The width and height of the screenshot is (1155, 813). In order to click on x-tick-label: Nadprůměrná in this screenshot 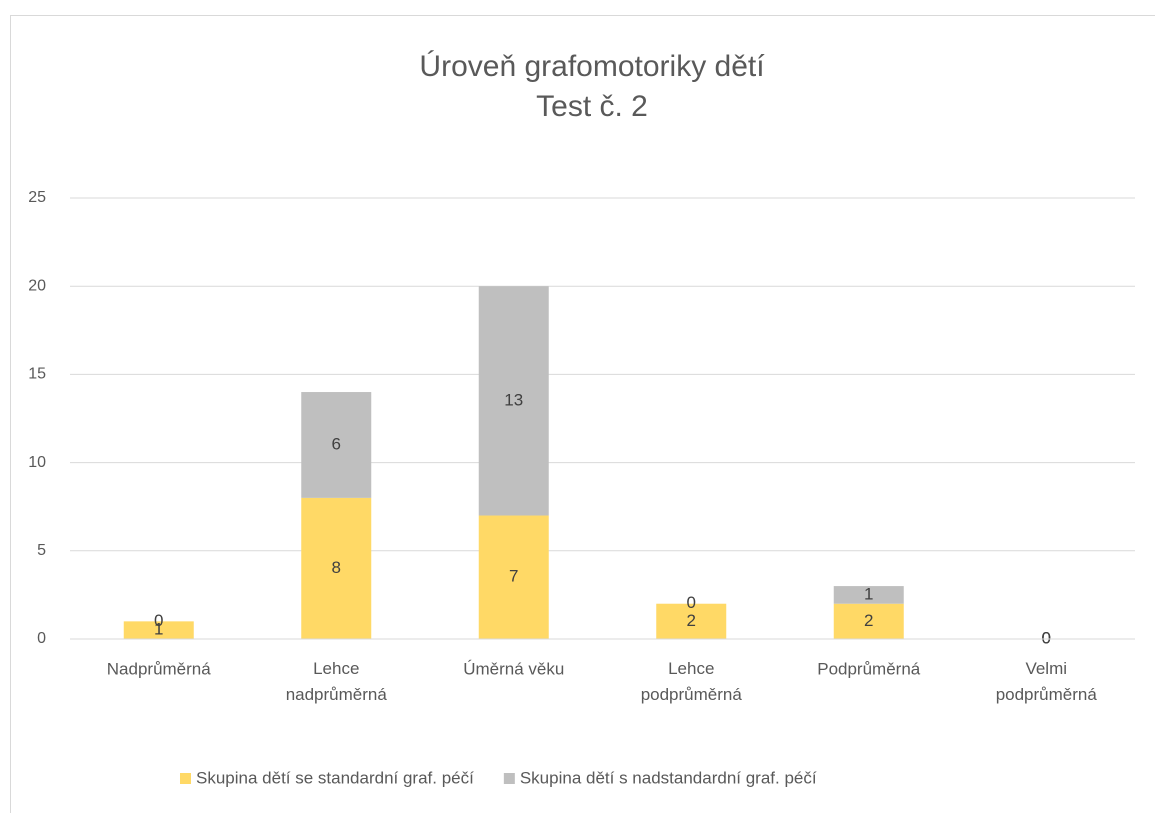, I will do `click(159, 668)`.